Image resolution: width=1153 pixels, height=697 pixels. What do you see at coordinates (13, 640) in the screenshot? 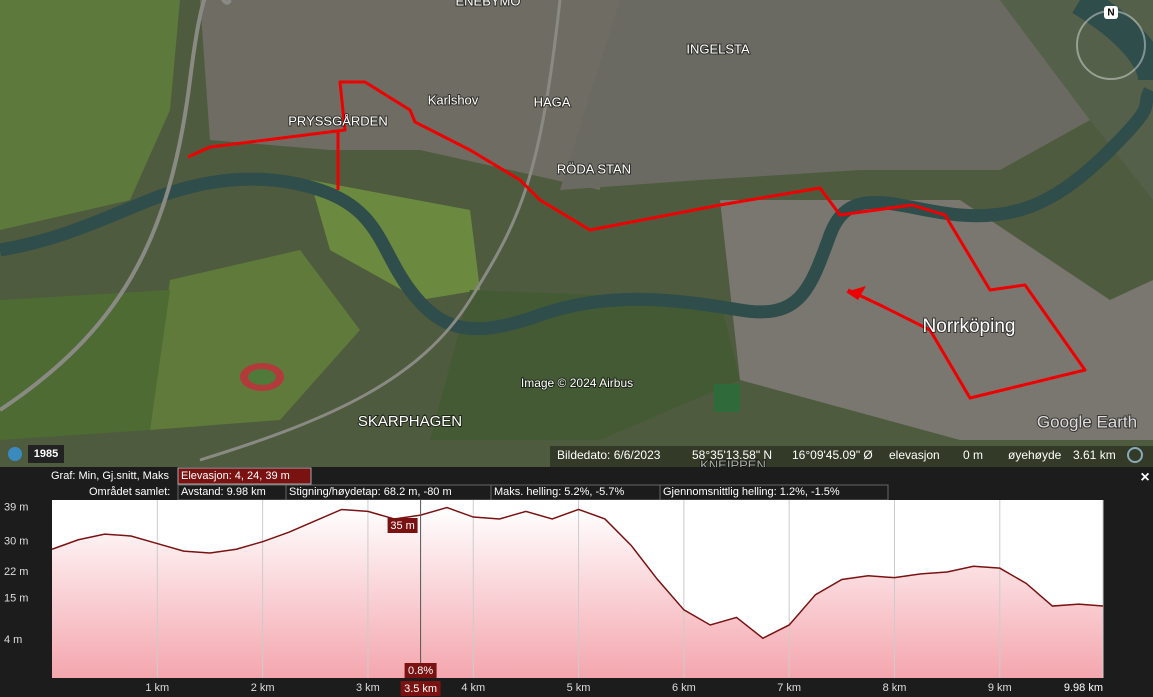
I see `y-tick-label: 4 m` at bounding box center [13, 640].